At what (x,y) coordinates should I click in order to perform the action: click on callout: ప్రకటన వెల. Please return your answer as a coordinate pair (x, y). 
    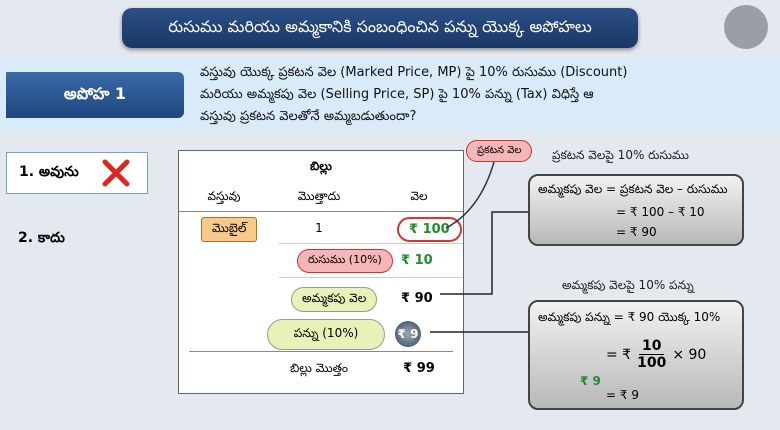
    Looking at the image, I should click on (499, 151).